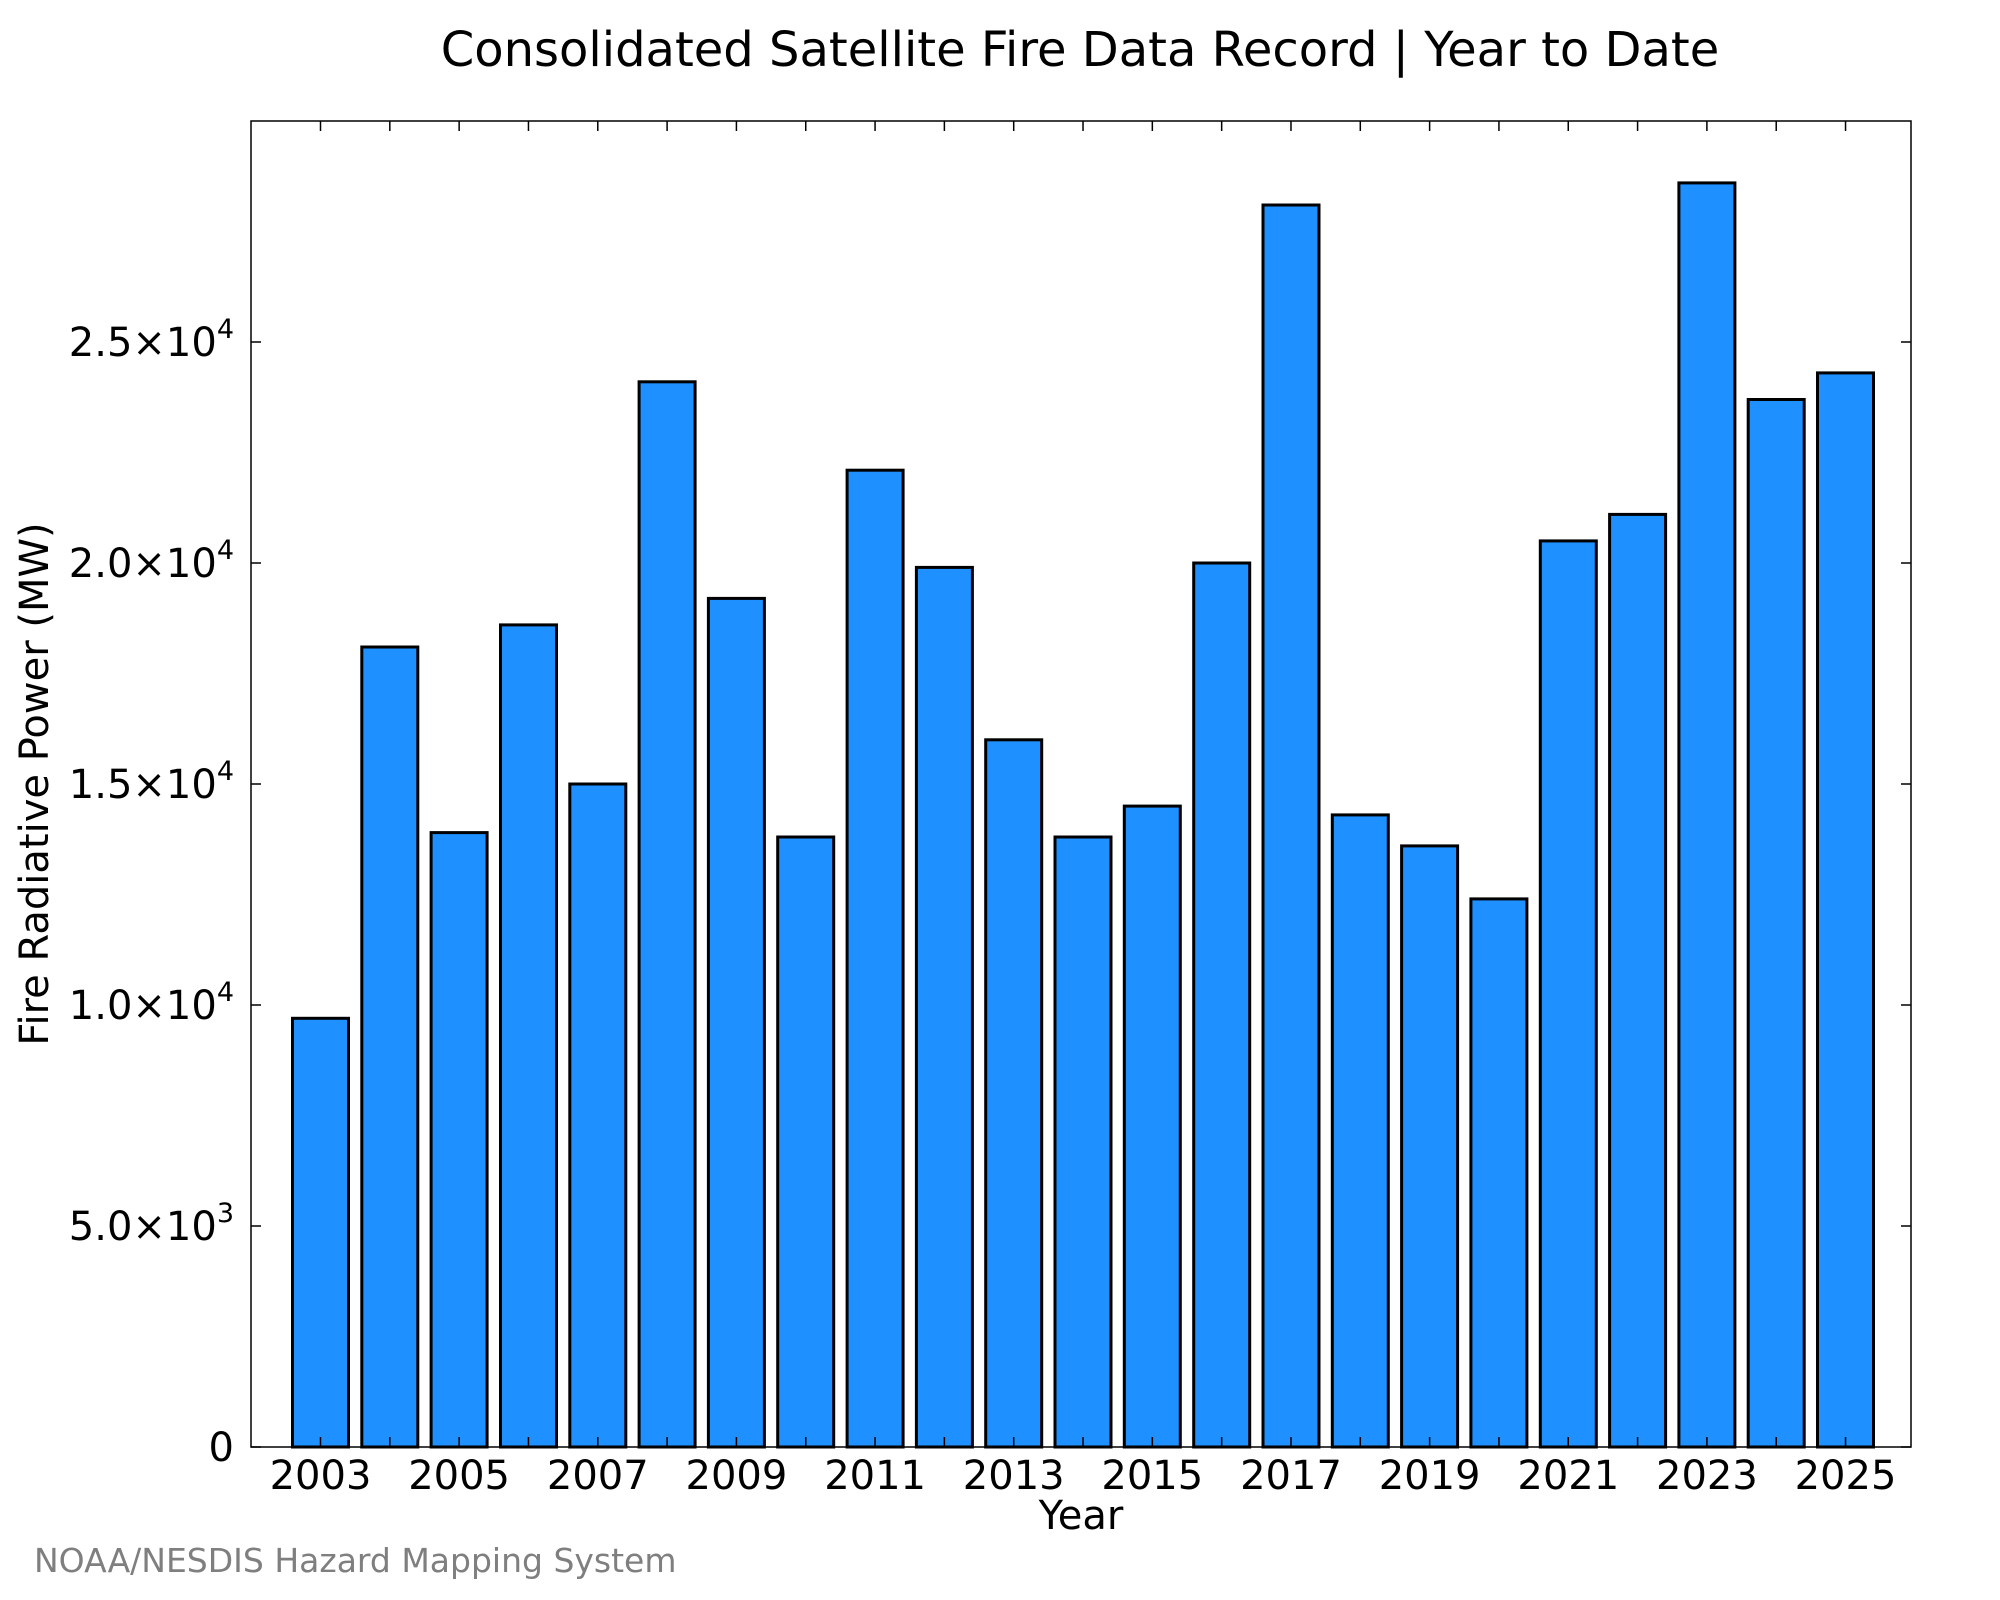 This screenshot has height=1600, width=2000. Describe the element at coordinates (1360, 1131) in the screenshot. I see `bar-2018` at that location.